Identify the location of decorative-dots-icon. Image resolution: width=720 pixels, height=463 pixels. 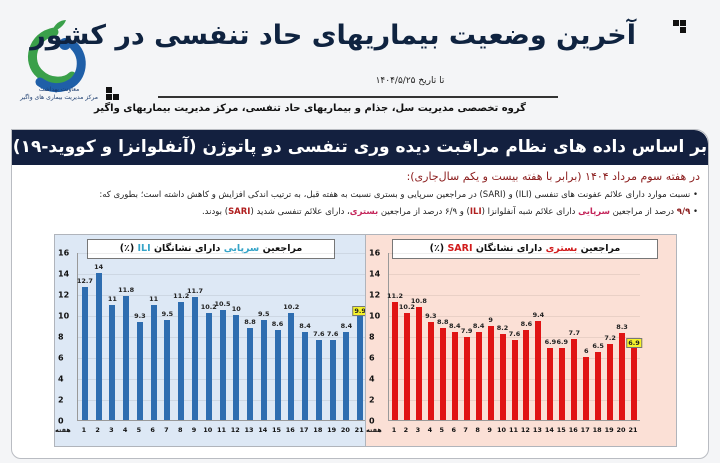
(112, 93).